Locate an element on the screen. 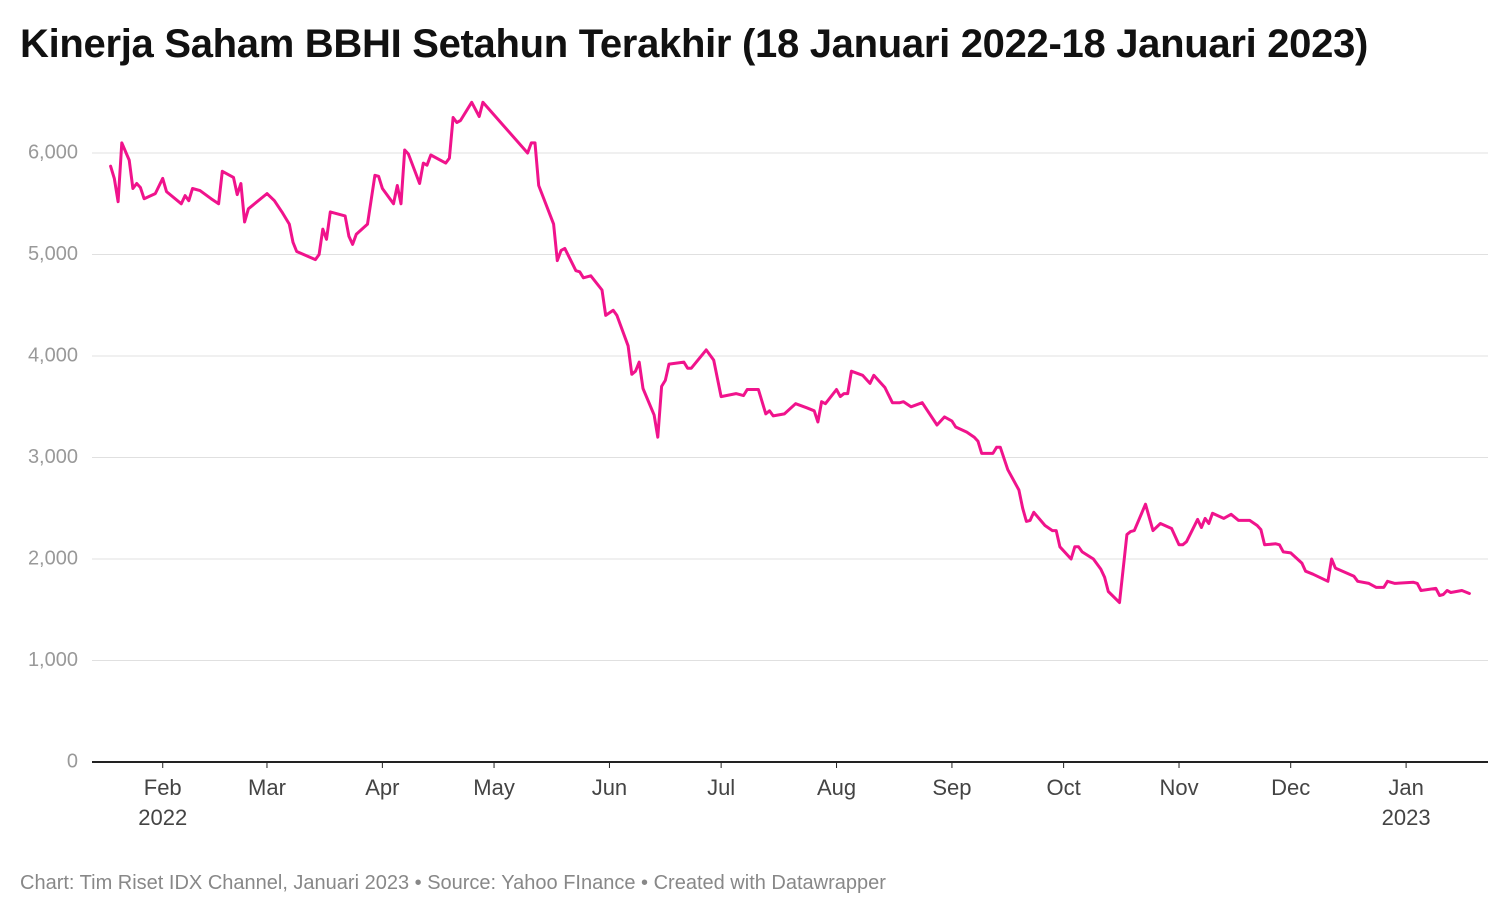  x-tick-label: Mar is located at coordinates (267, 787).